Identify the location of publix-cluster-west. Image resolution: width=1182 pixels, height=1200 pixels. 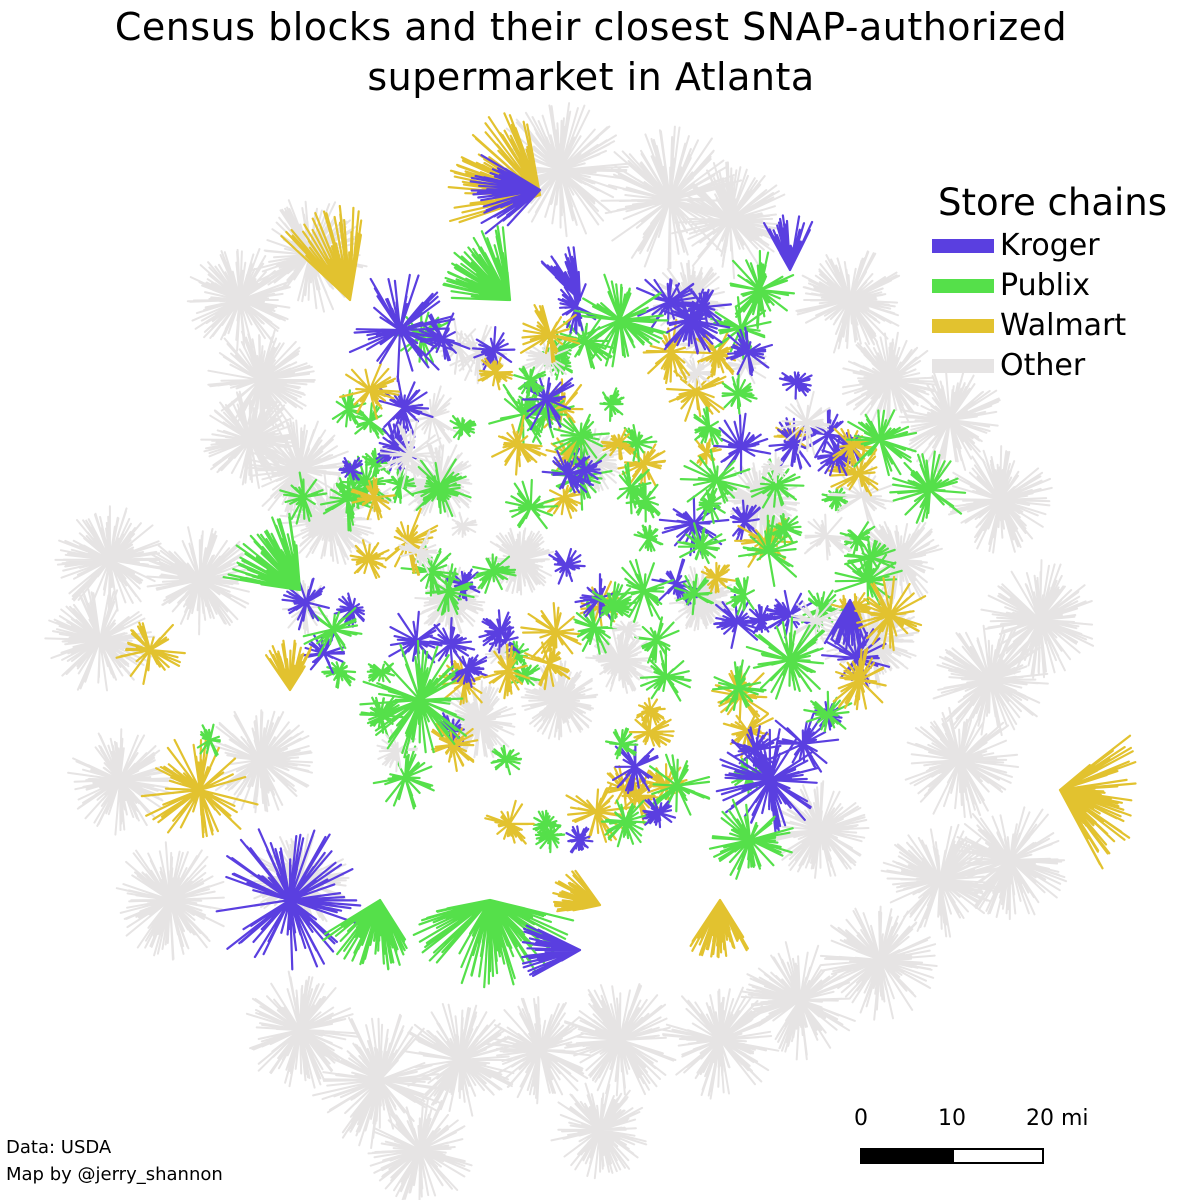
(262, 552).